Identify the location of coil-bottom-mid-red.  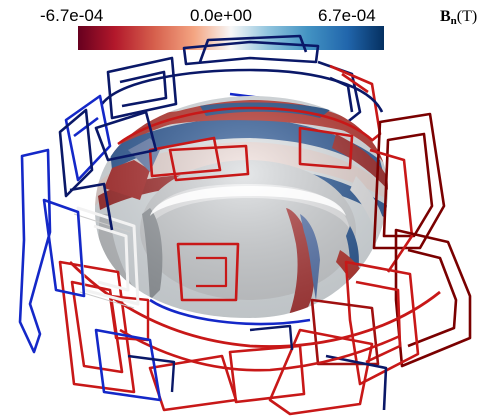
(193, 383).